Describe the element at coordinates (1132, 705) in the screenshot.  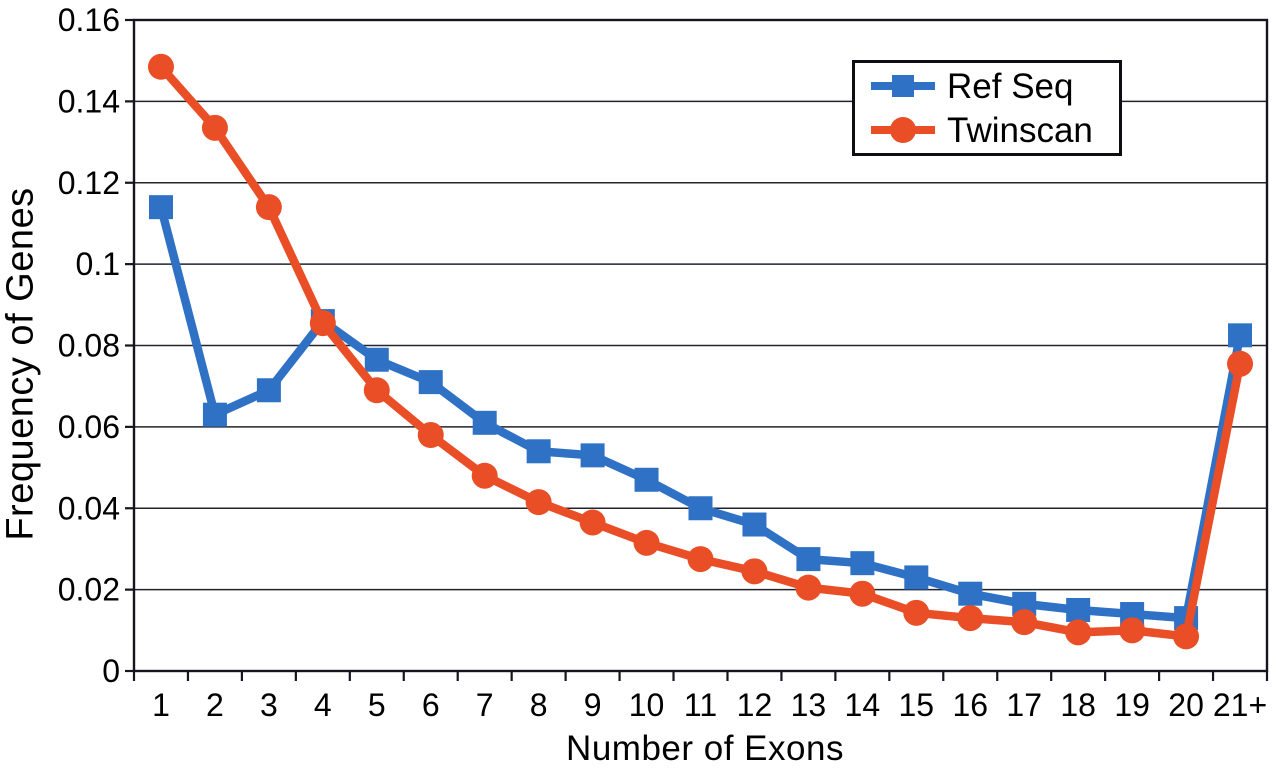
I see `x-tick-label: 19` at that location.